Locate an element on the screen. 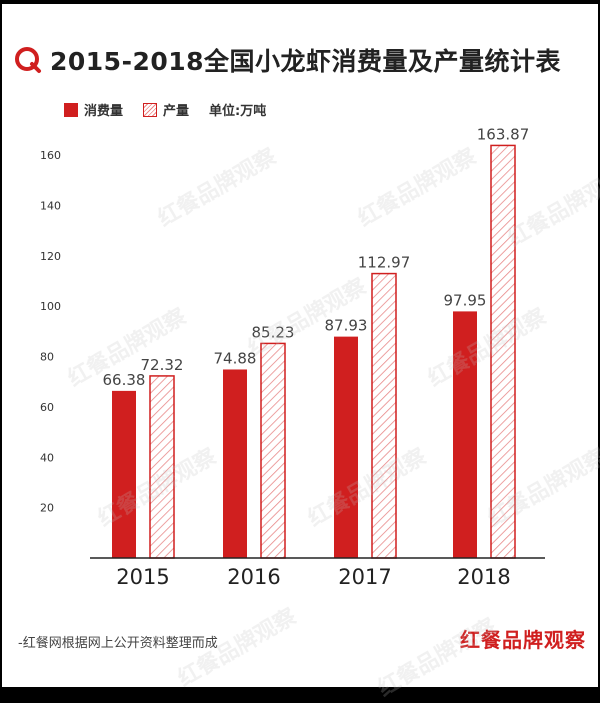 The width and height of the screenshot is (600, 703). legend-swatch-hatch is located at coordinates (150, 109).